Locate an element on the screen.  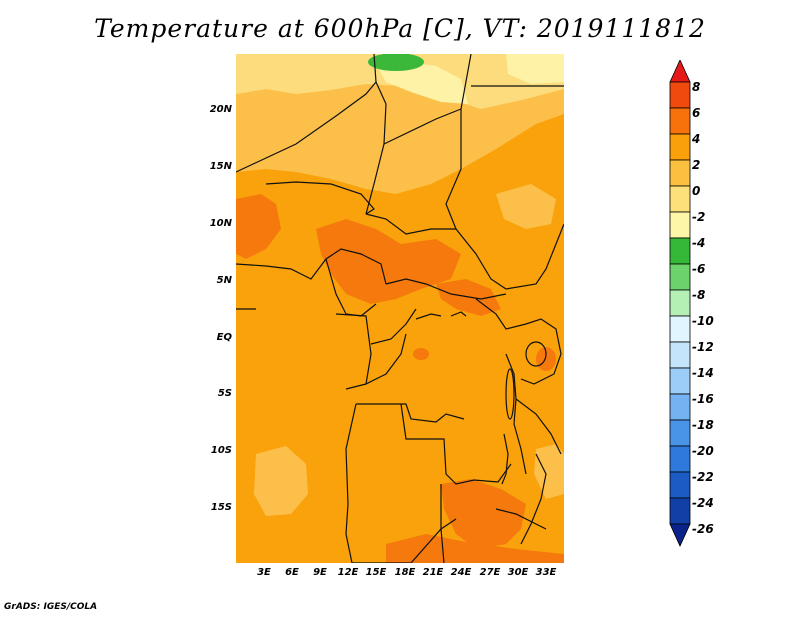
lat-label-10n: 10N is located at coordinates (220, 223).